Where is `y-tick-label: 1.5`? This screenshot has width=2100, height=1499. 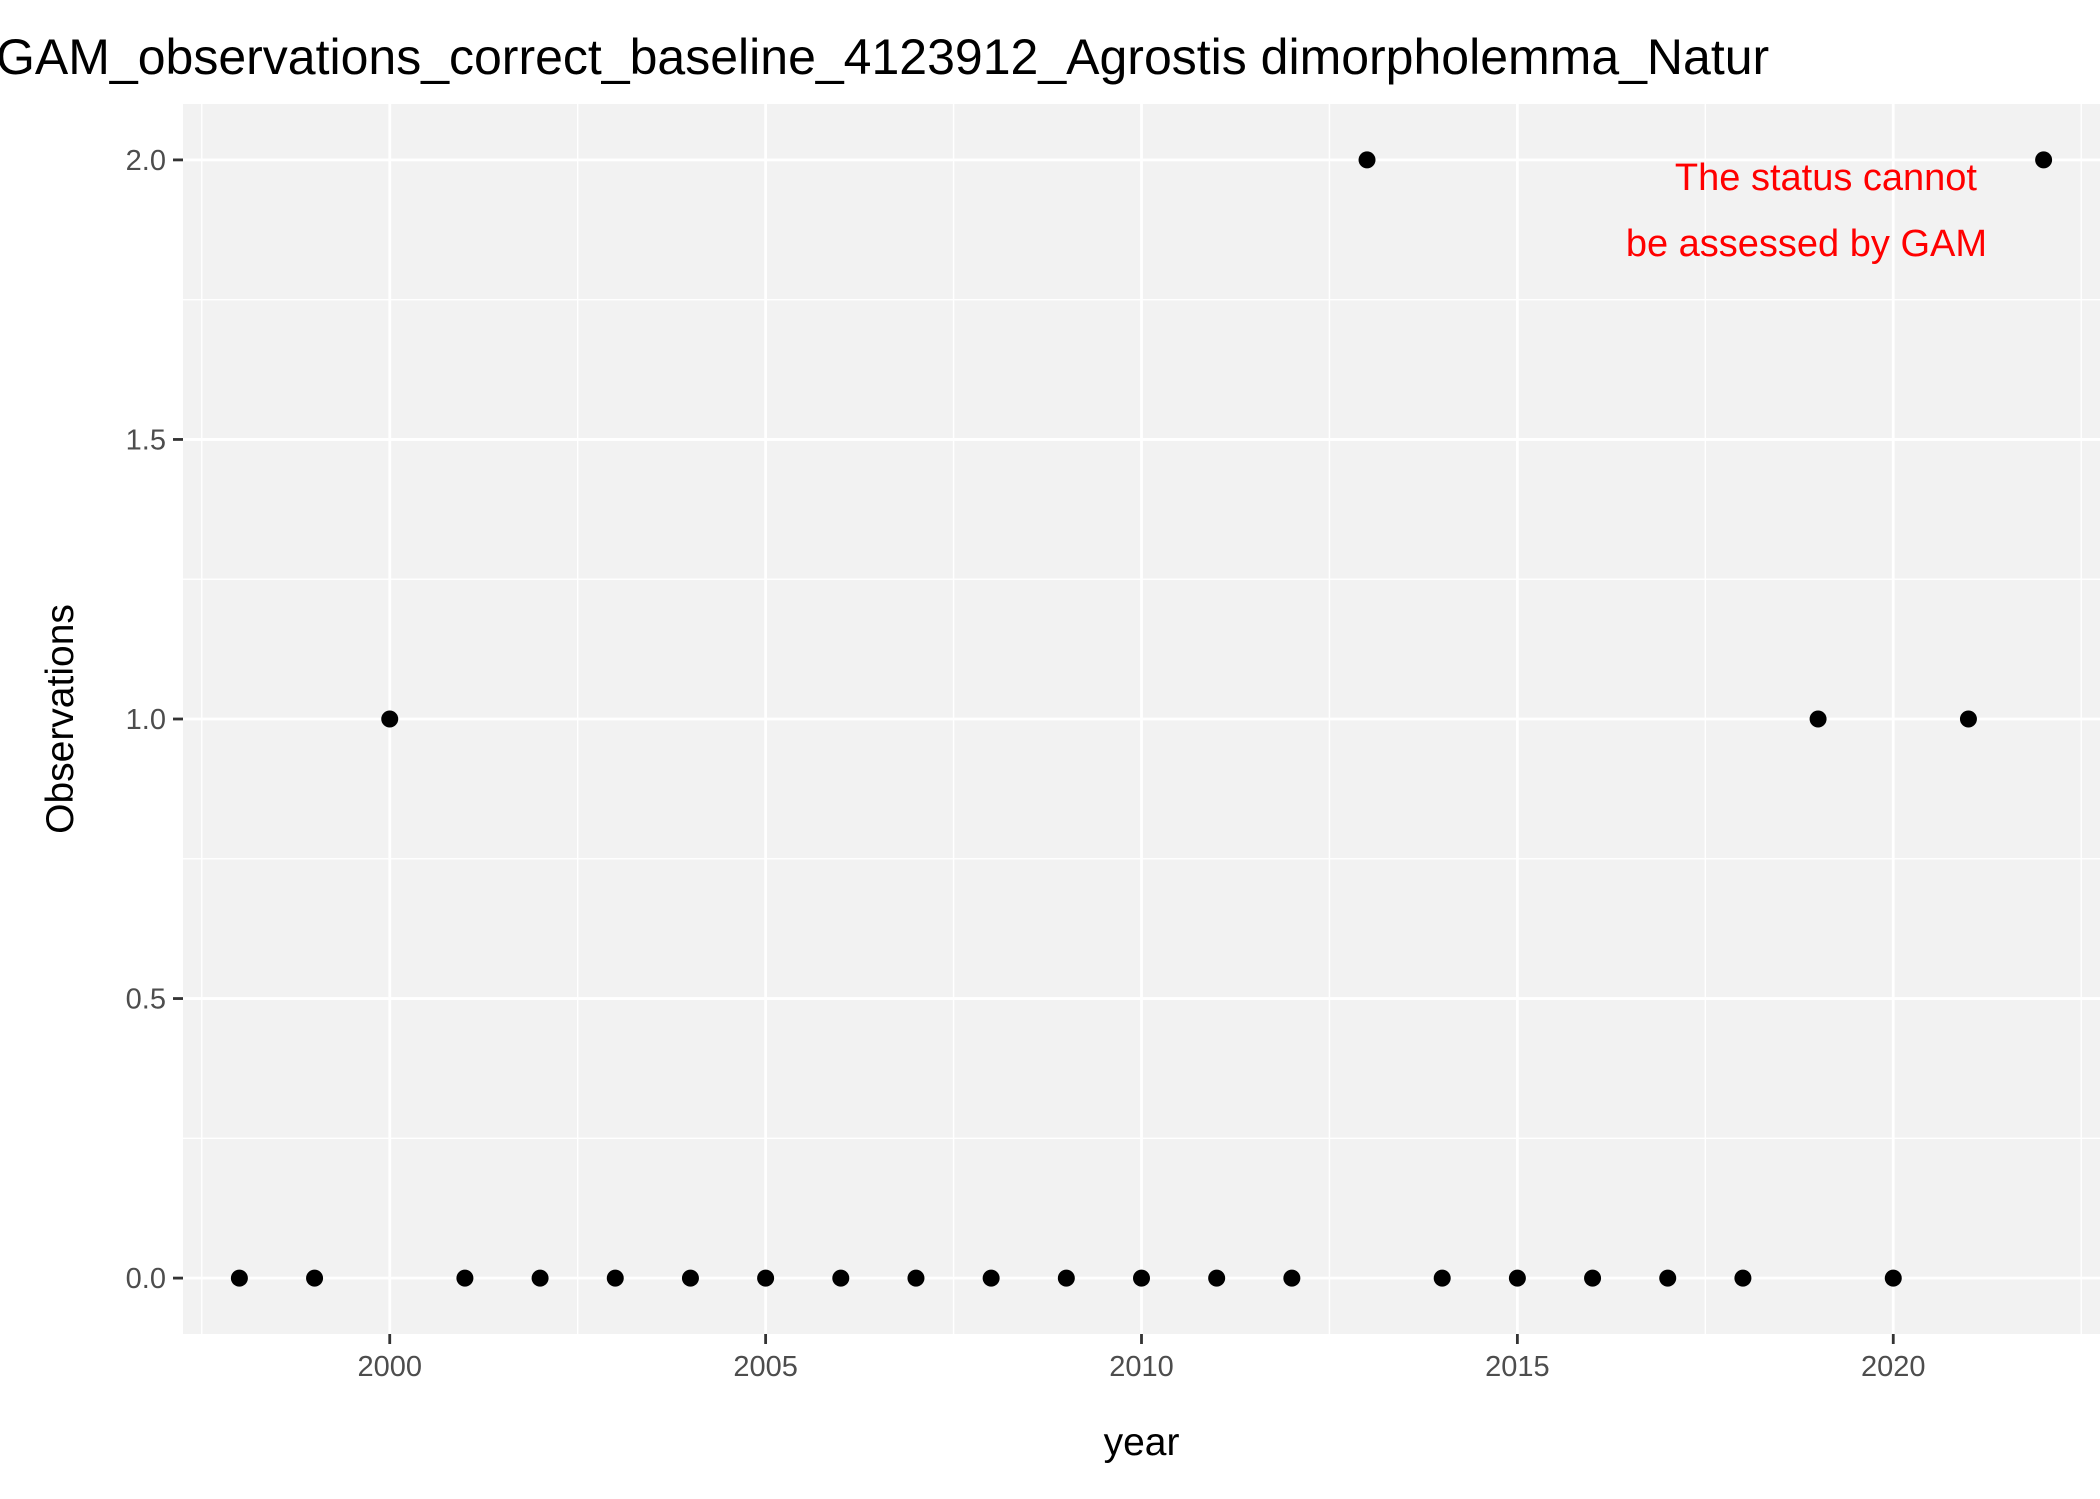 y-tick-label: 1.5 is located at coordinates (146, 440).